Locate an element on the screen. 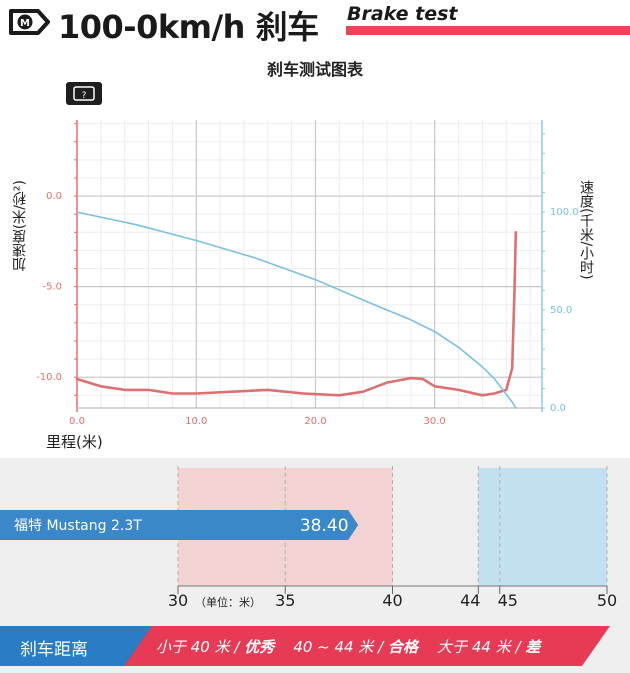 Image resolution: width=630 pixels, height=673 pixels. logo-icon: M is located at coordinates (29, 22).